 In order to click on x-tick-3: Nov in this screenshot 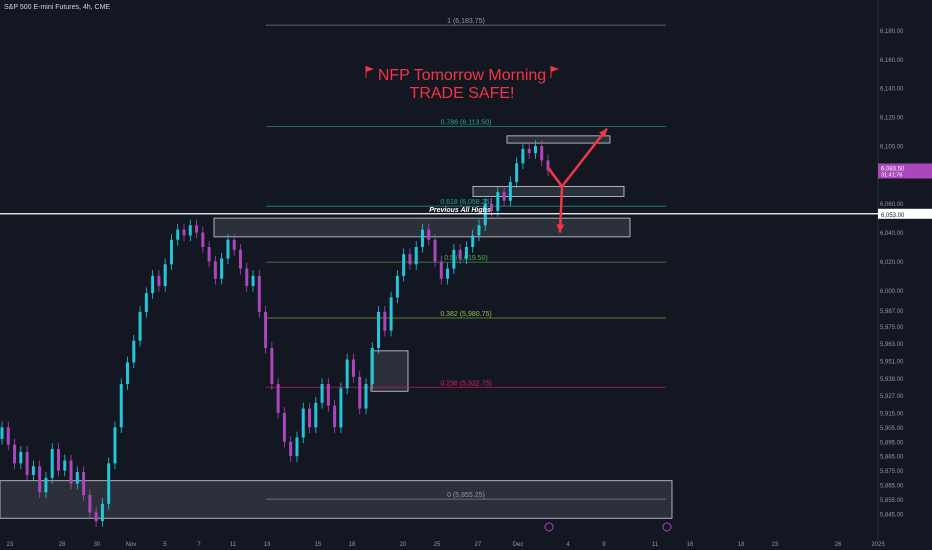, I will do `click(131, 545)`.